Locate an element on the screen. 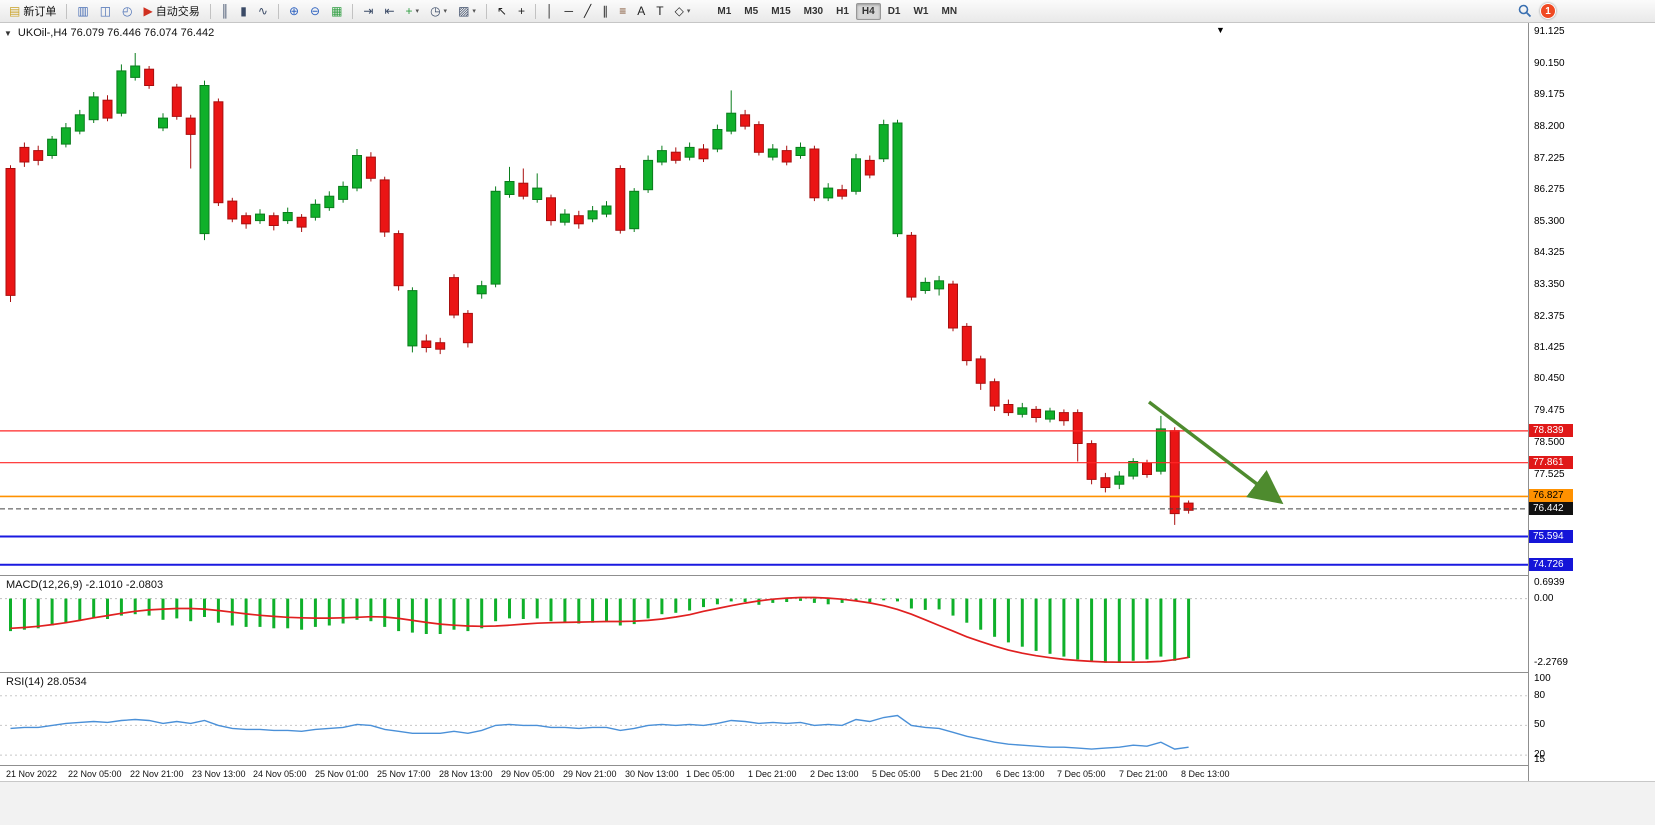  fibonacci-button: ≡ is located at coordinates (622, 11).